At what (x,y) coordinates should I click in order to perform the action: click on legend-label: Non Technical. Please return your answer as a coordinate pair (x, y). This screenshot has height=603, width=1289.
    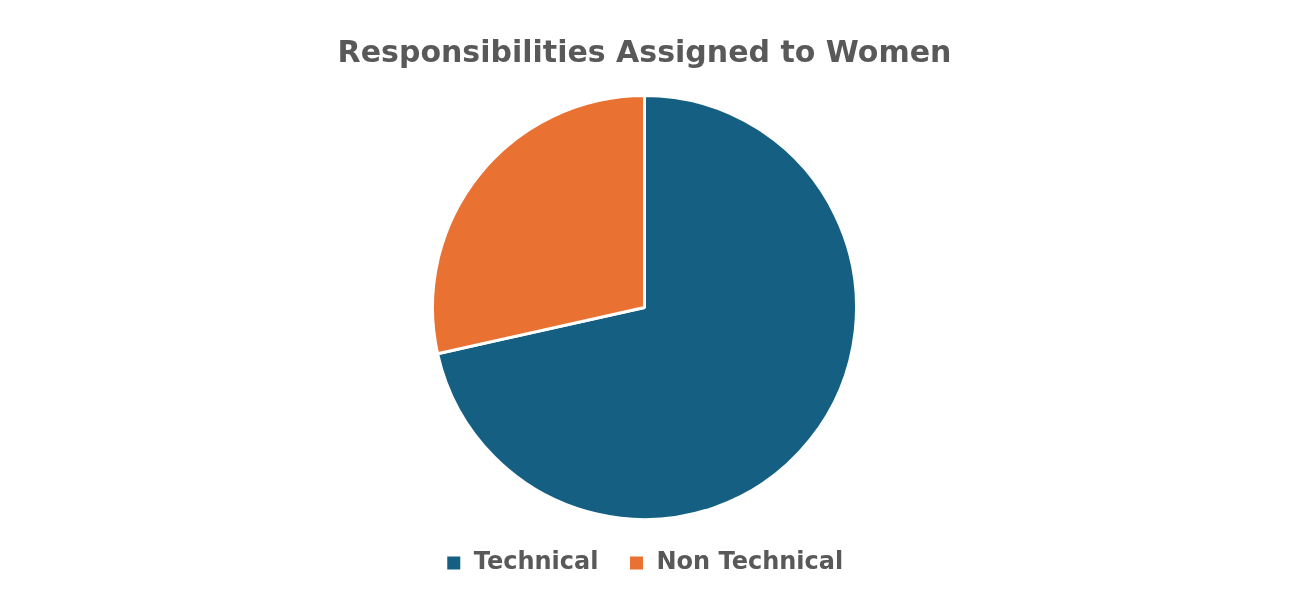
    Looking at the image, I should click on (750, 561).